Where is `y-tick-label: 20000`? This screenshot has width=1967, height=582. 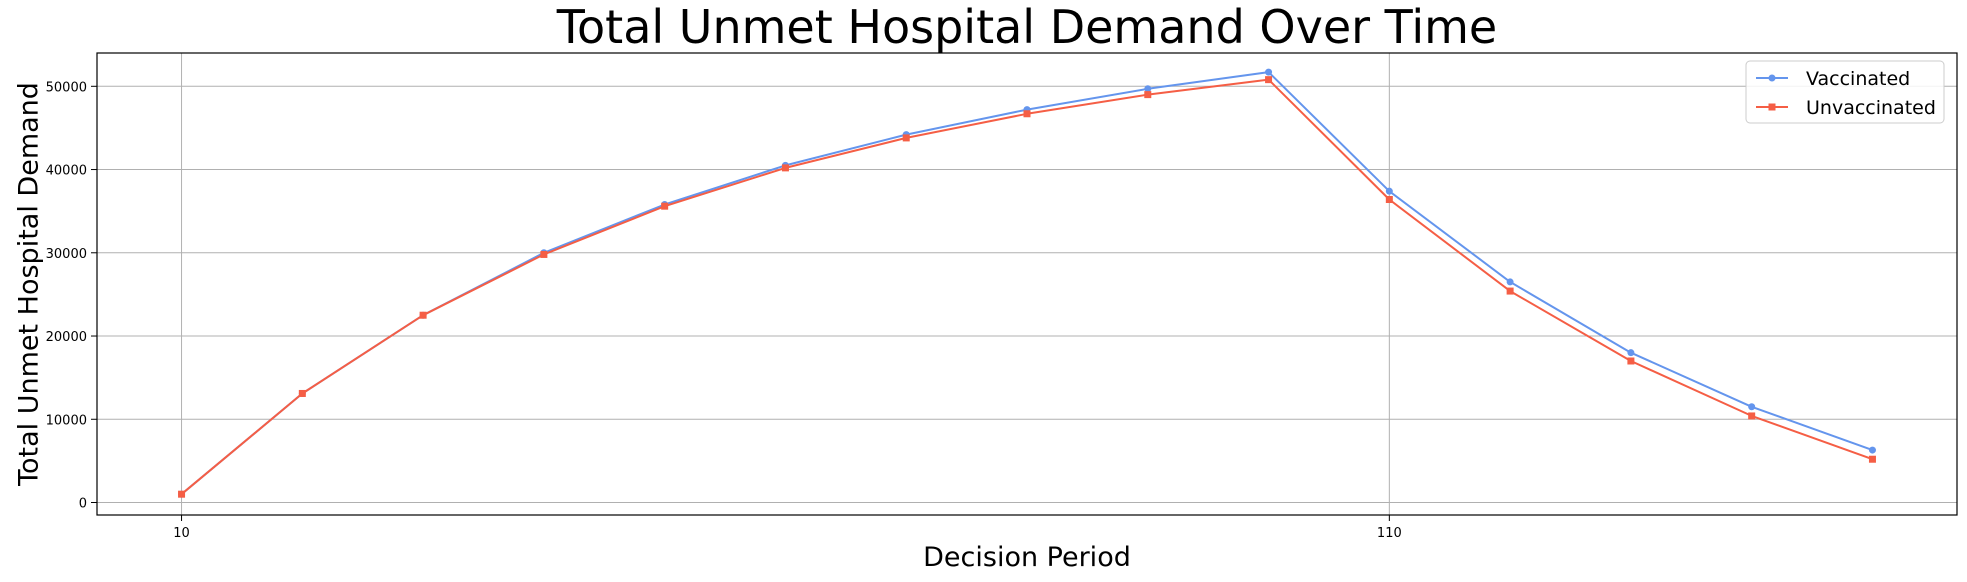 y-tick-label: 20000 is located at coordinates (66, 337).